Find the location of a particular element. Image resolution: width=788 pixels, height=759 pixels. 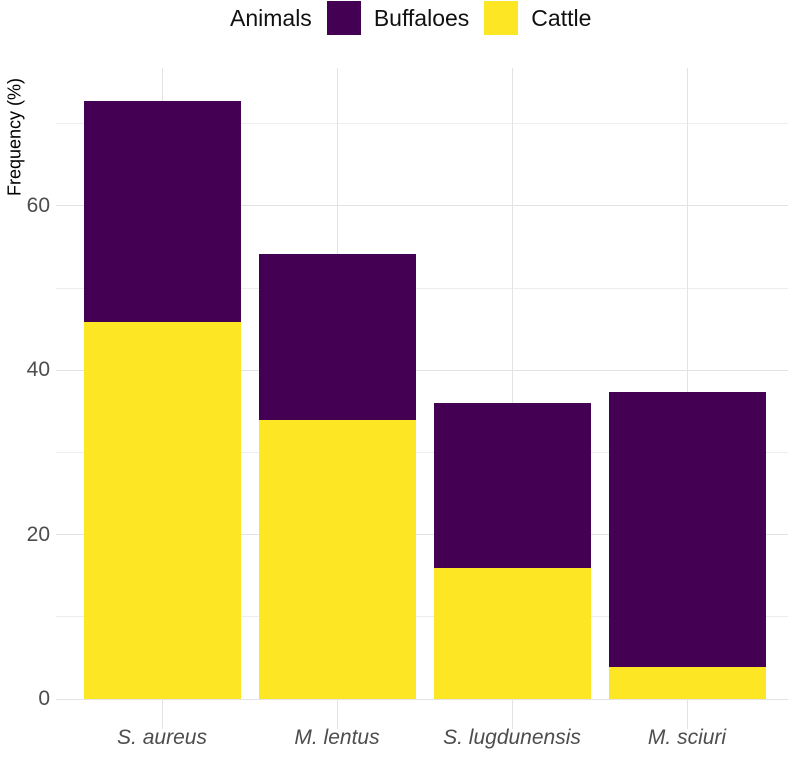

bar-s-lugdunensis-buffaloes is located at coordinates (512, 485).